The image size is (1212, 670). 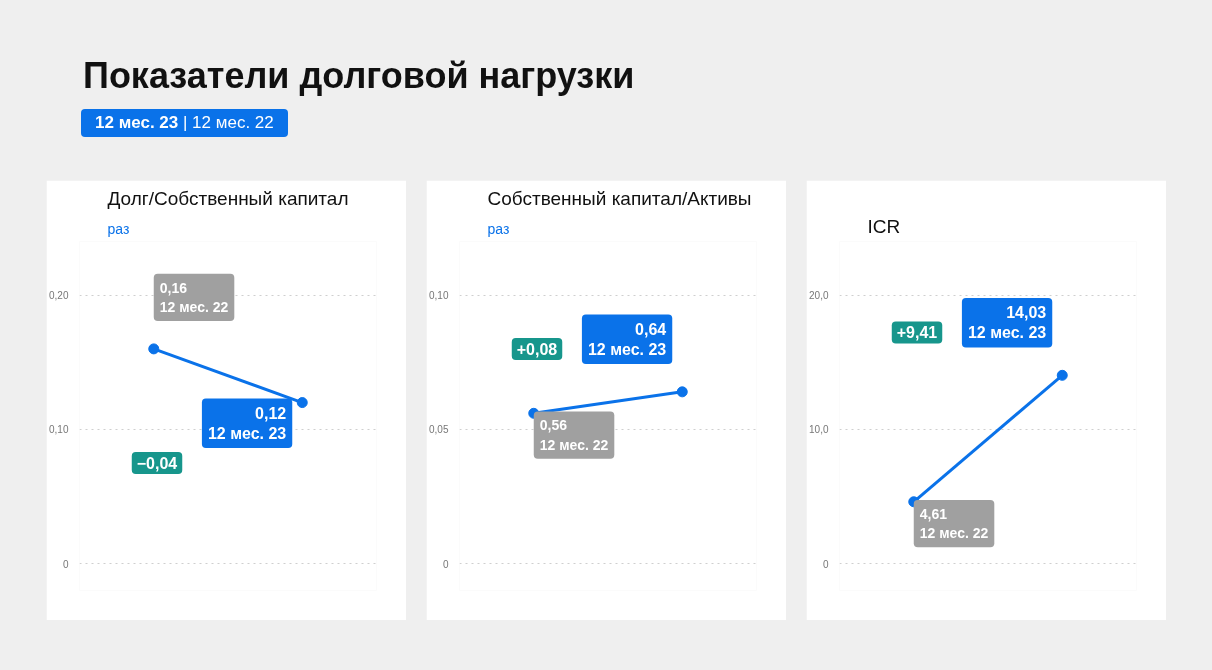 I want to click on chart-title: Долг/Собственный капитал, so click(x=228, y=198).